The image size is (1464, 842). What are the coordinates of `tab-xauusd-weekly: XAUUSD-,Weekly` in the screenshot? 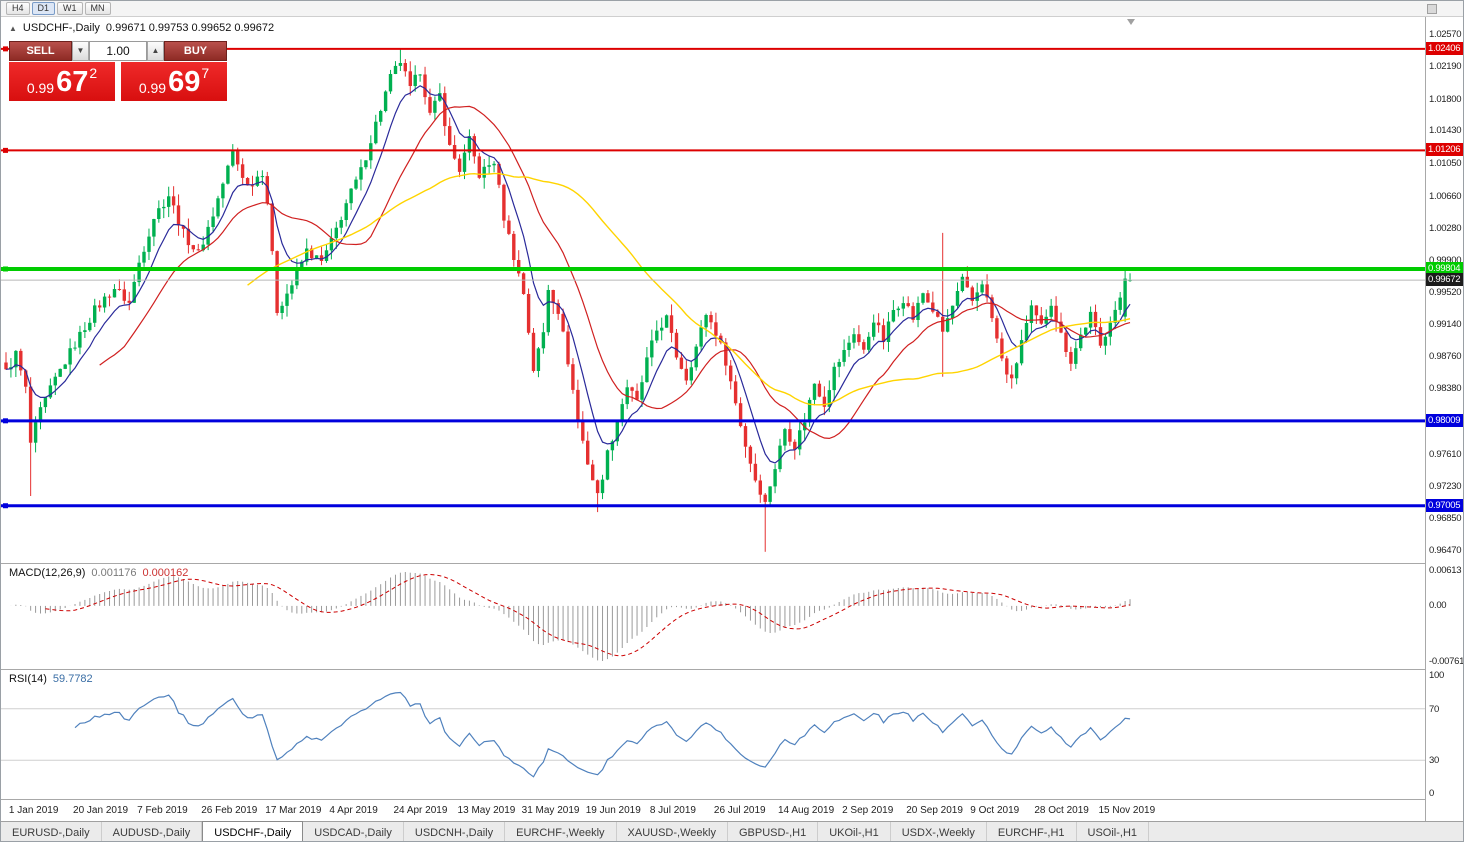 It's located at (672, 831).